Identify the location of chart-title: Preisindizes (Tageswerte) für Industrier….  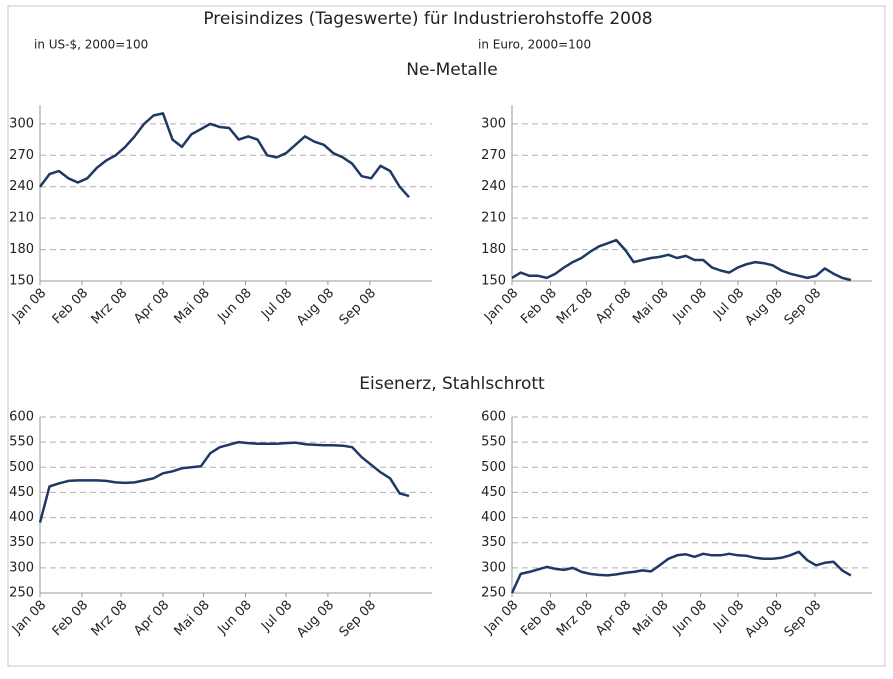
(427, 19).